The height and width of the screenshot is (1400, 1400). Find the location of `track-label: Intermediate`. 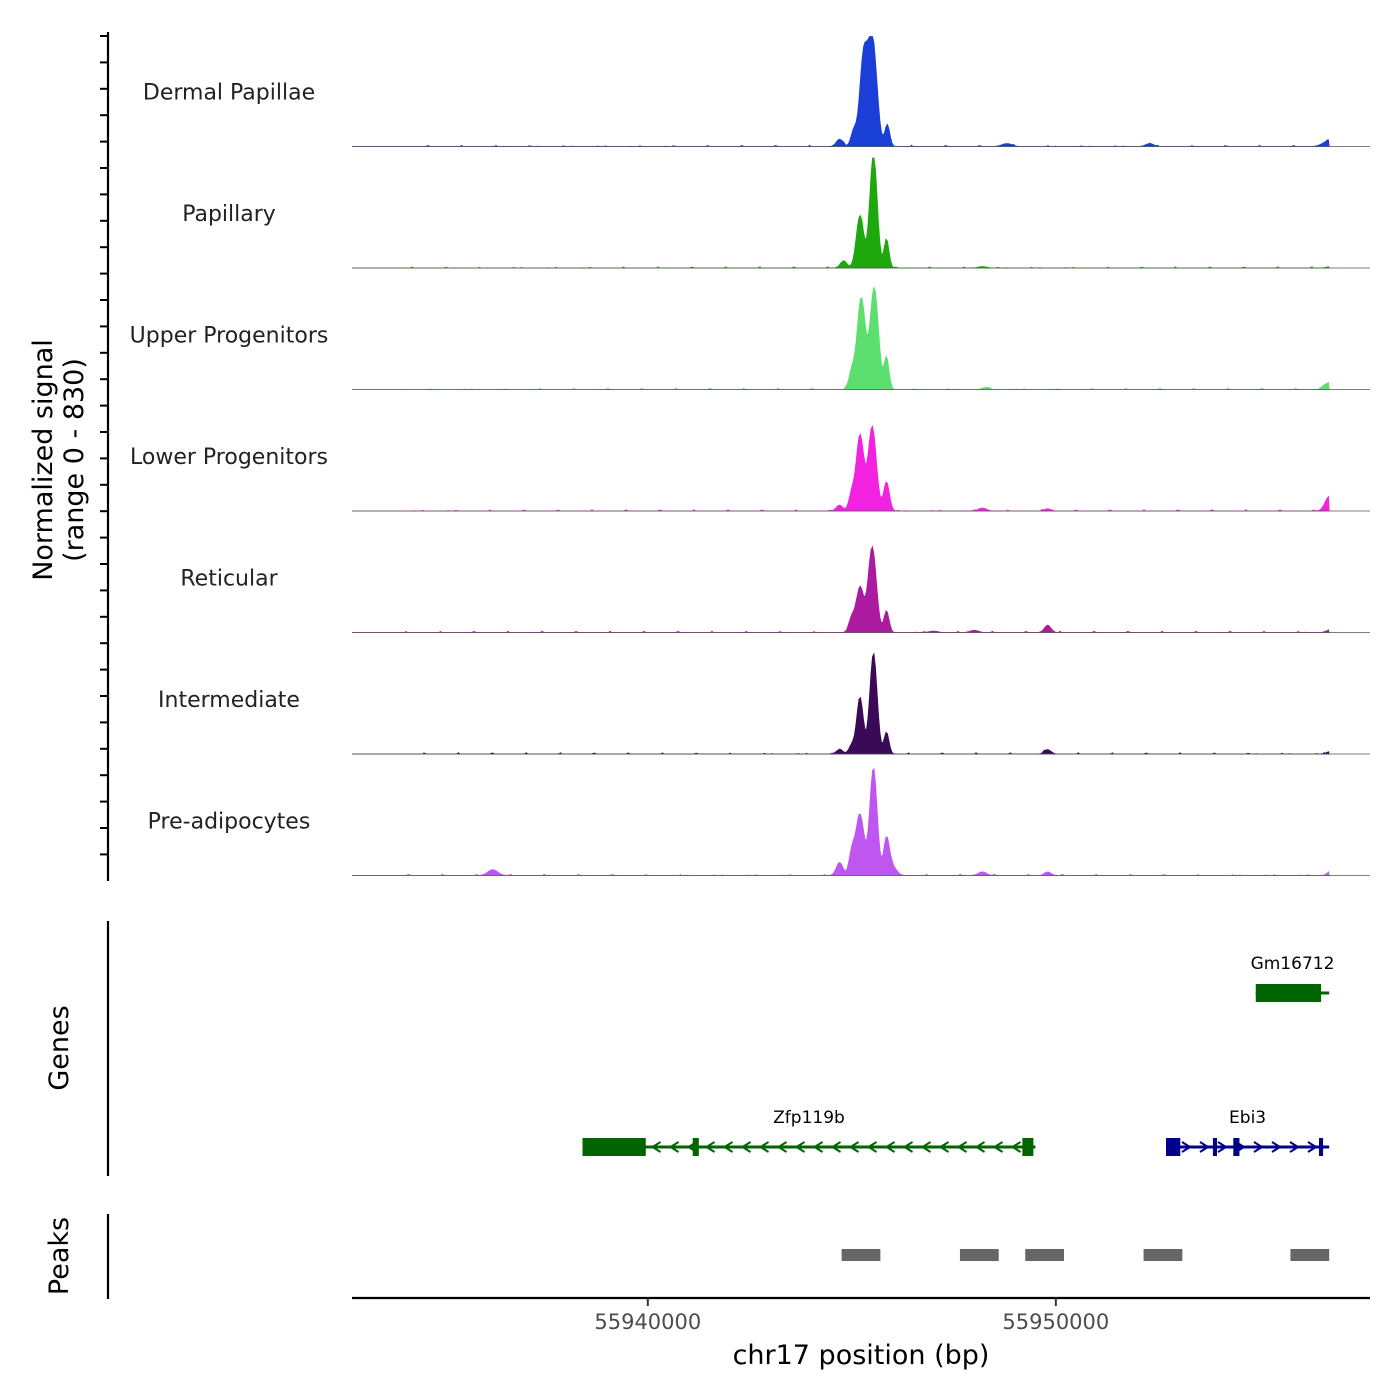

track-label: Intermediate is located at coordinates (229, 700).